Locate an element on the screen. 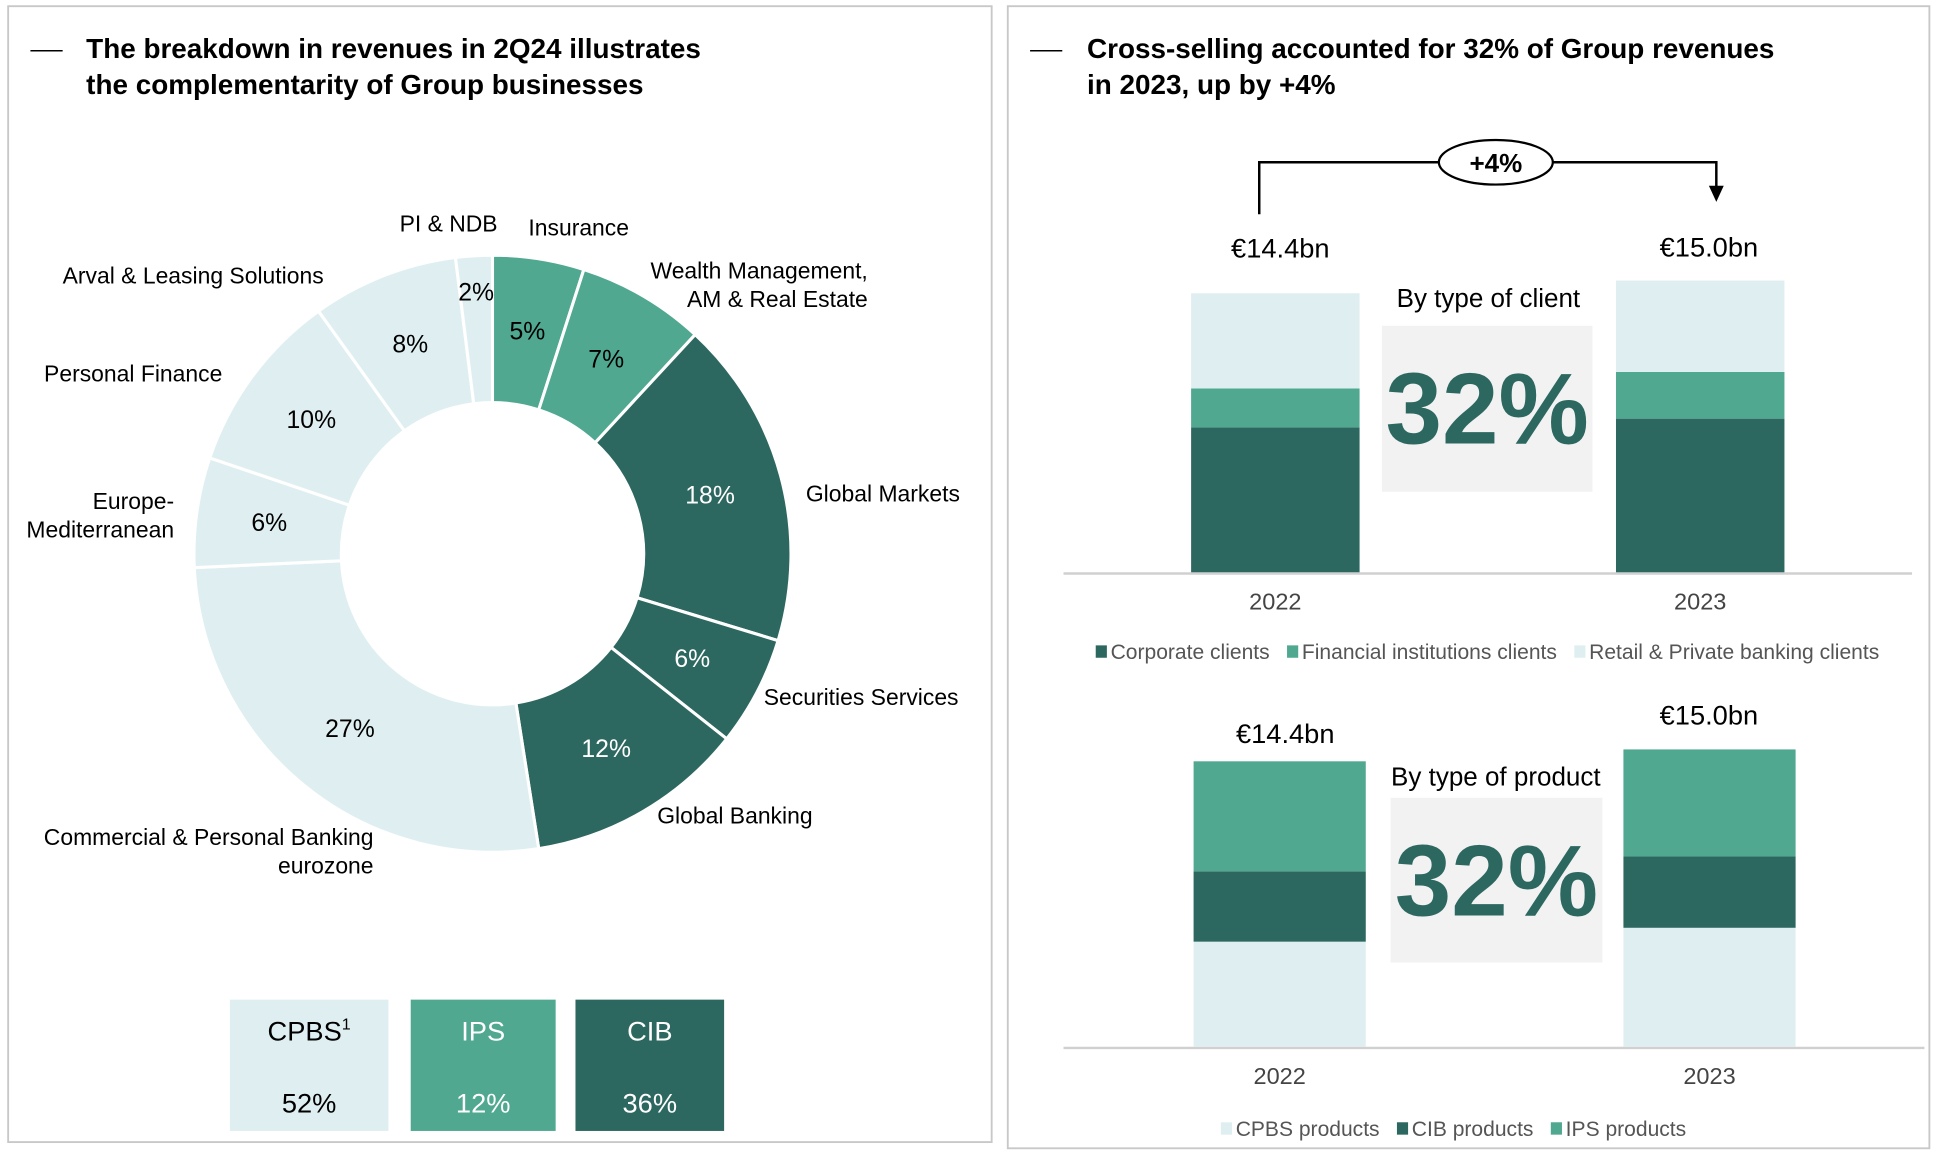  footnote-marker: 1 is located at coordinates (346, 1024).